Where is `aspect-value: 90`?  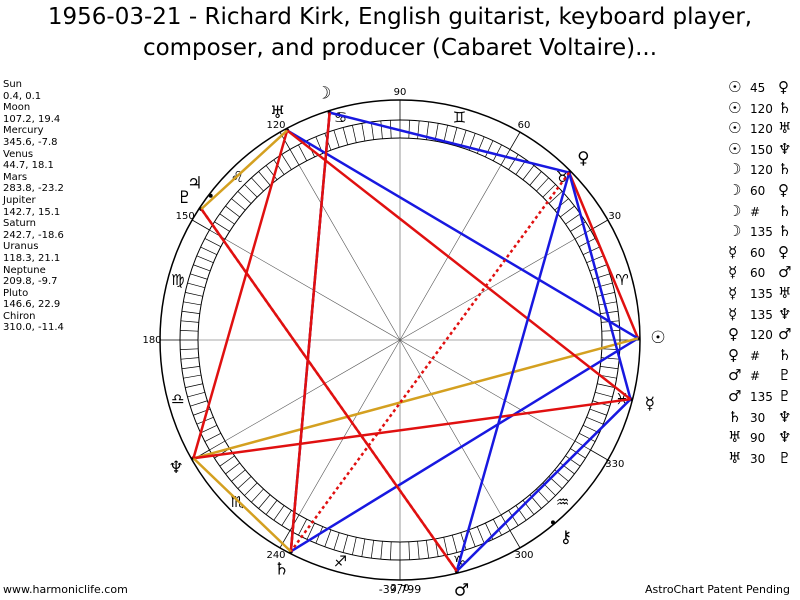 aspect-value: 90 is located at coordinates (758, 438).